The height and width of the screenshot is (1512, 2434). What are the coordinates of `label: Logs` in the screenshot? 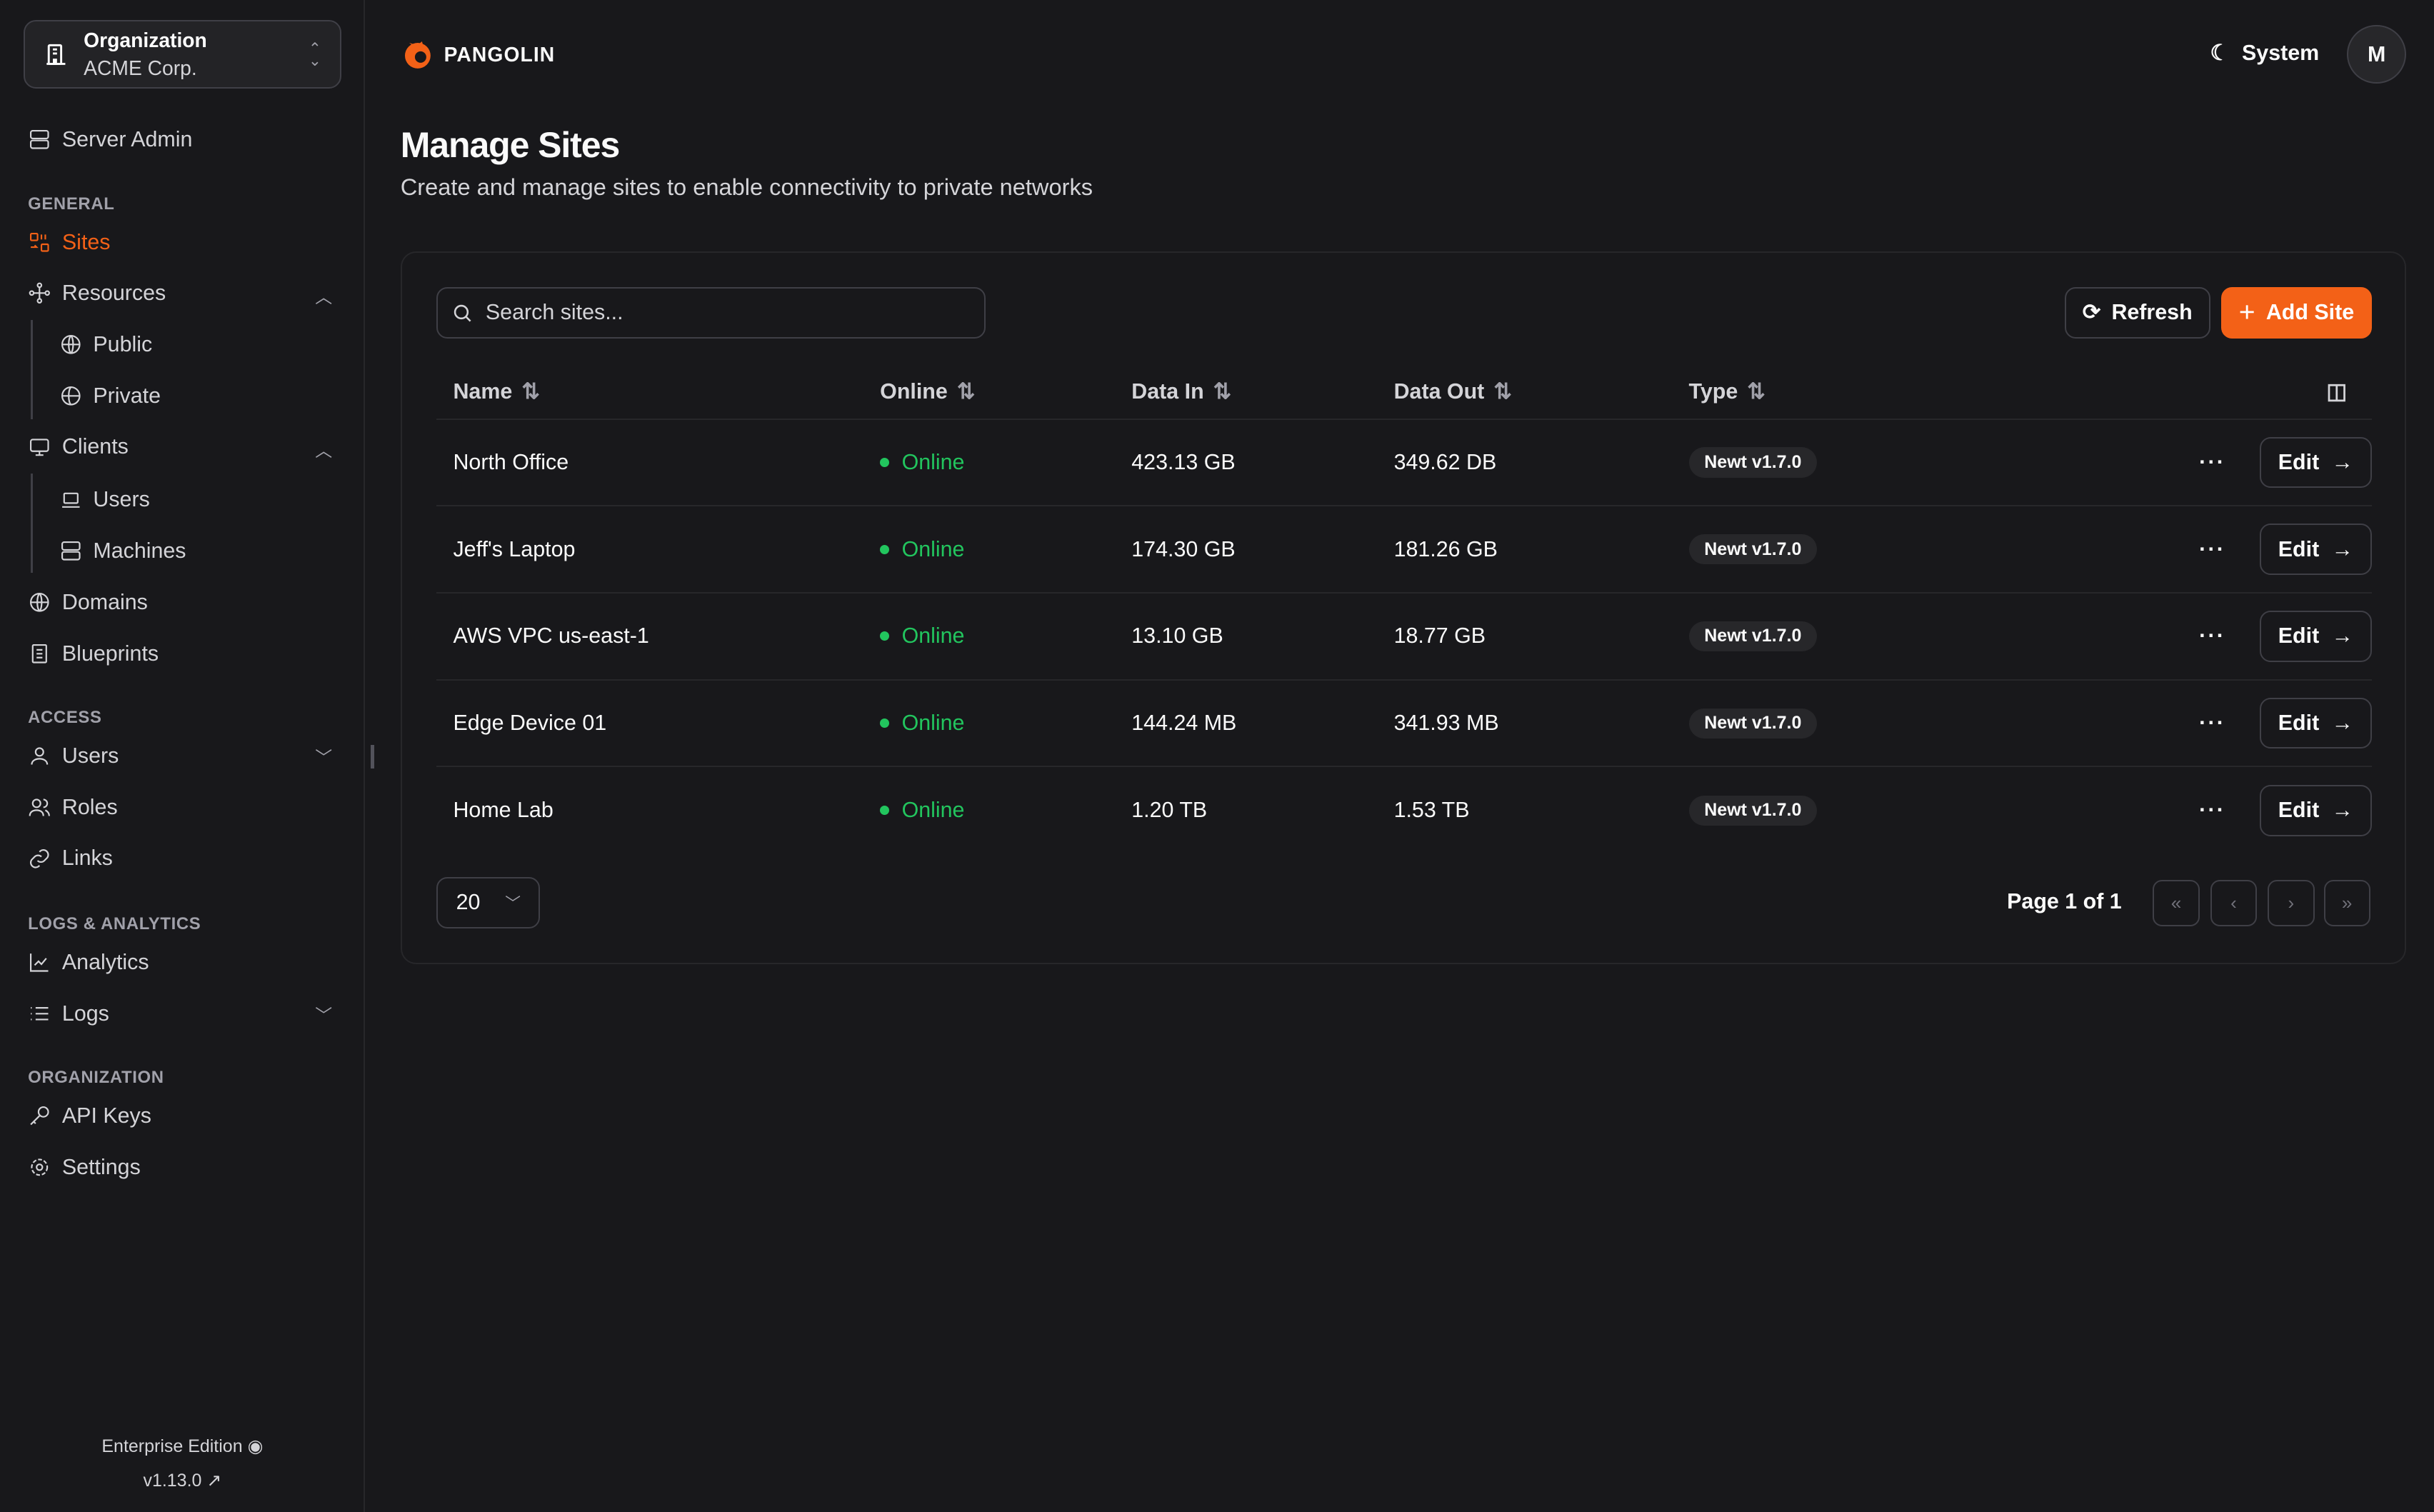 It's located at (85, 1013).